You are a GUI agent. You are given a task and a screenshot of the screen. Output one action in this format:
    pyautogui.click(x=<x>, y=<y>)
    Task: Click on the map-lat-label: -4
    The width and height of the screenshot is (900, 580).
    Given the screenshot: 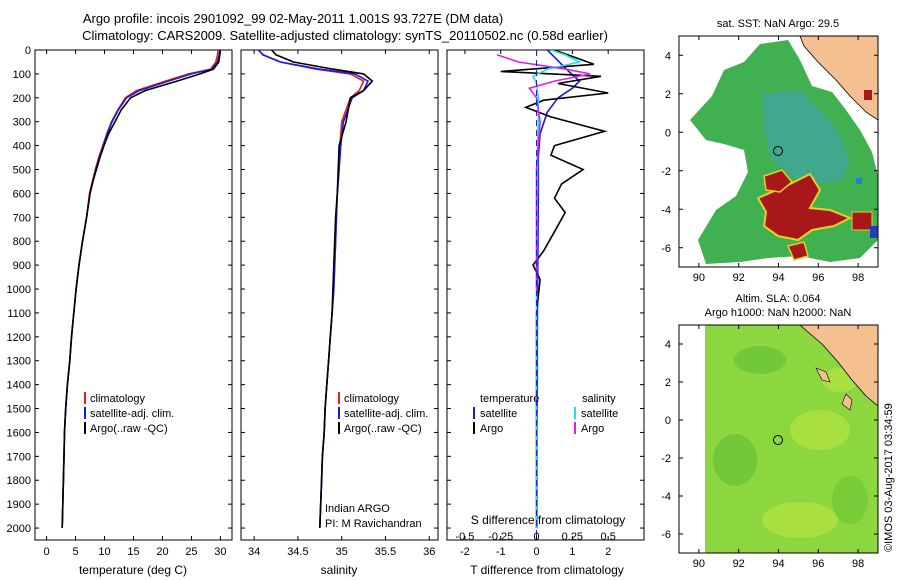 What is the action you would take?
    pyautogui.click(x=666, y=497)
    